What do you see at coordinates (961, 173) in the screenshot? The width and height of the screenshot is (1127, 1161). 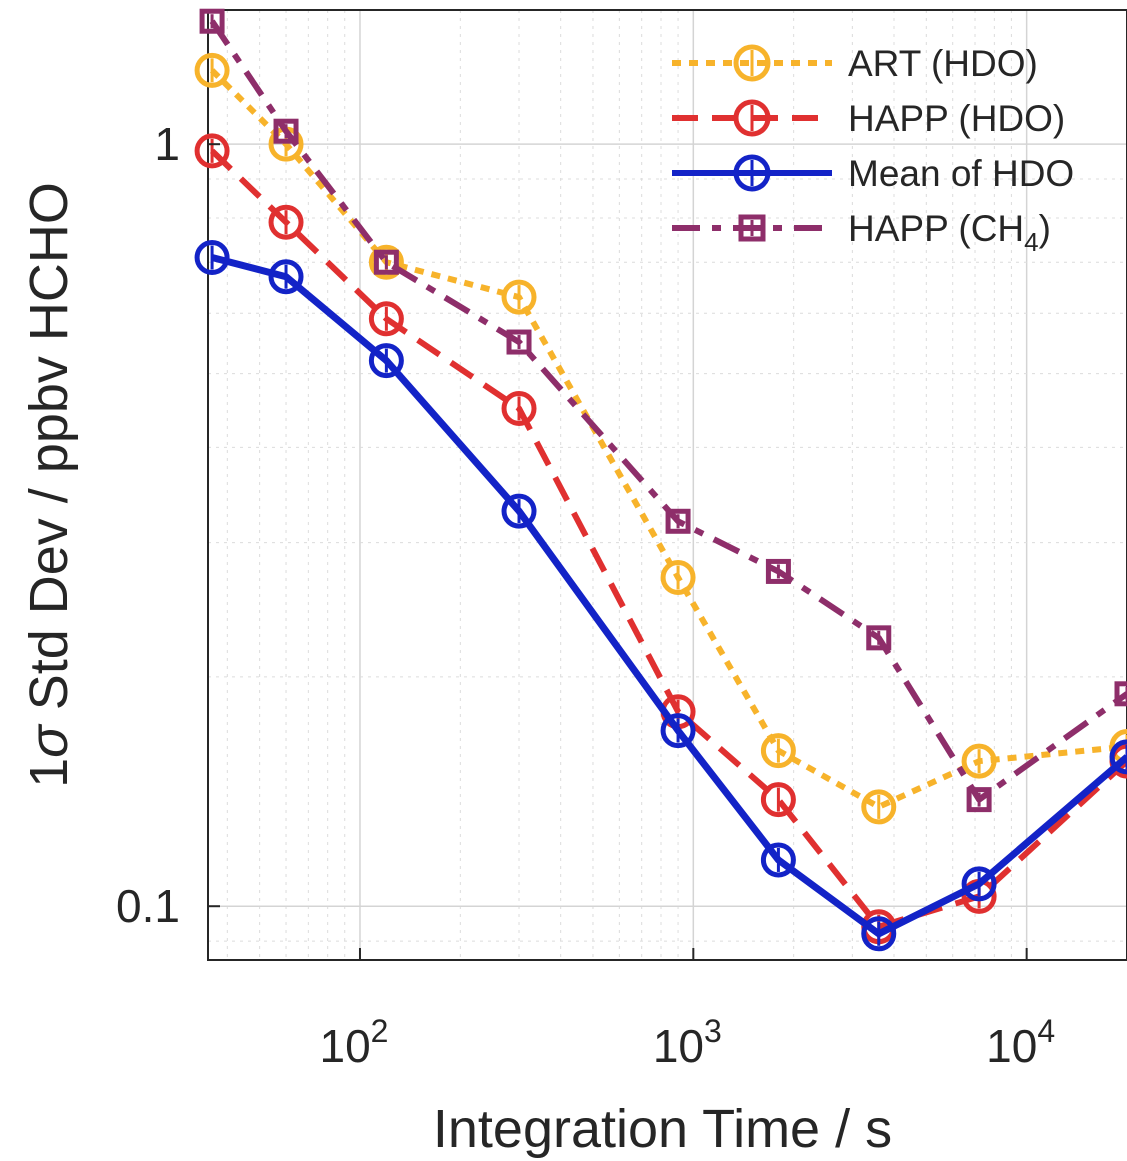 I see `legend-label: Mean of HDO` at bounding box center [961, 173].